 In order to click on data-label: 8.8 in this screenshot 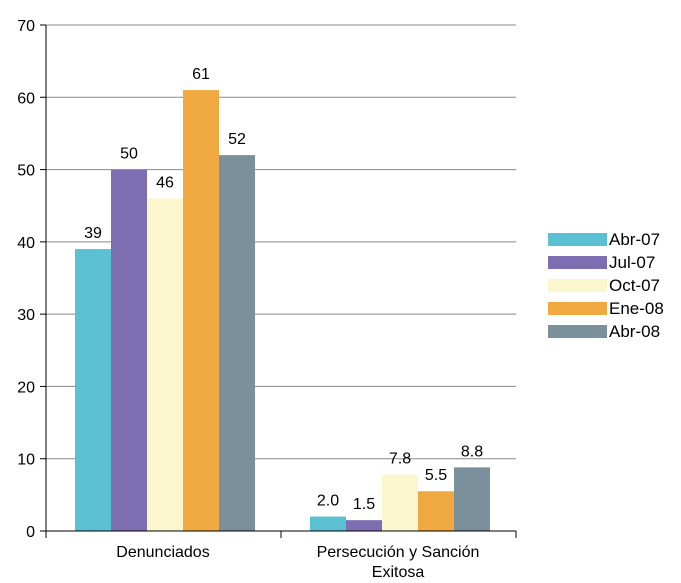, I will do `click(472, 451)`.